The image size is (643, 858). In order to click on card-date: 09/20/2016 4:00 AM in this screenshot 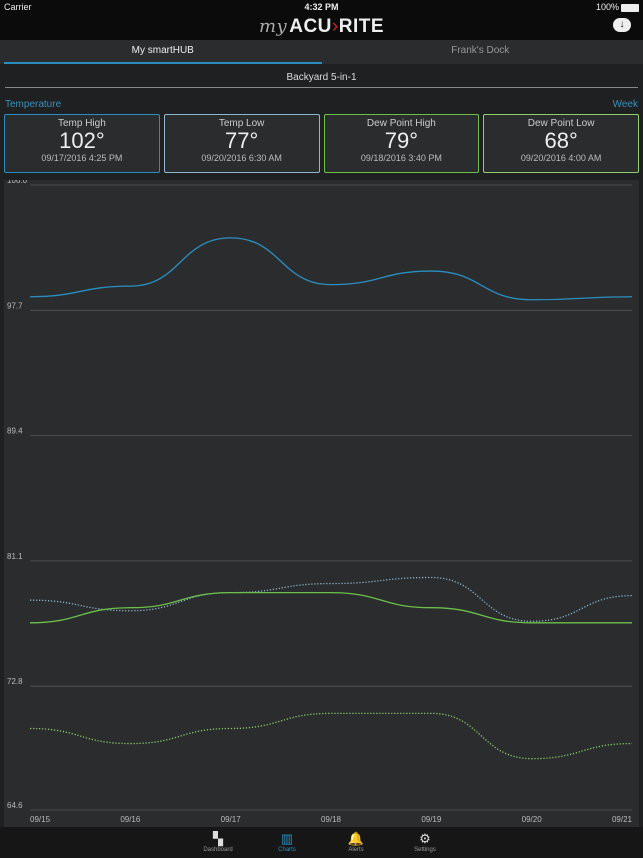, I will do `click(561, 158)`.